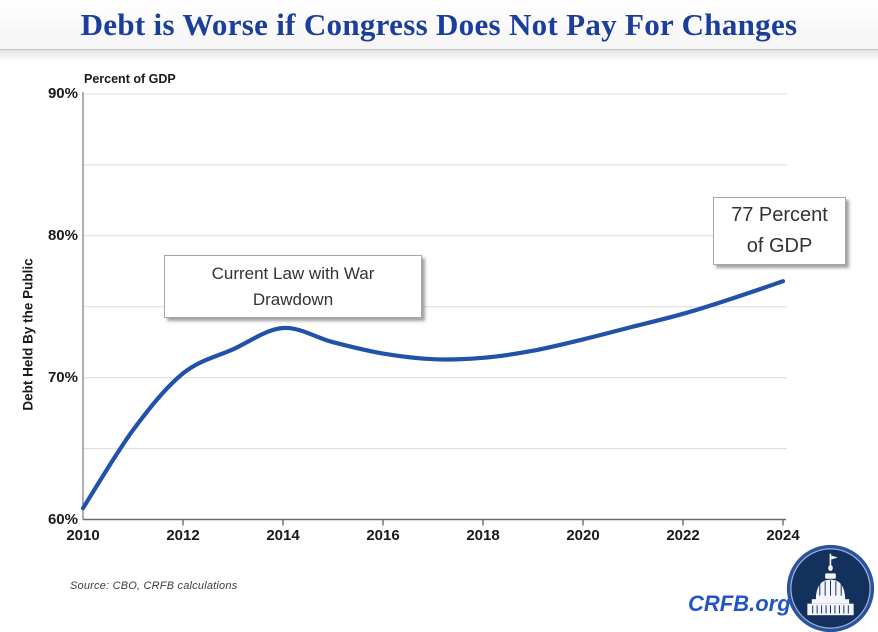 The width and height of the screenshot is (878, 632). I want to click on title-divider, so click(439, 56).